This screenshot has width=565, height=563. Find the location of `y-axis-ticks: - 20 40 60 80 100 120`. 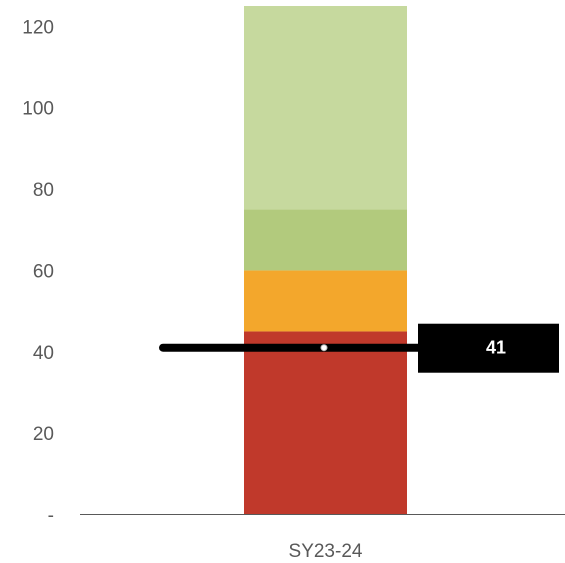

y-axis-ticks: - 20 40 60 80 100 120 is located at coordinates (38, 271).